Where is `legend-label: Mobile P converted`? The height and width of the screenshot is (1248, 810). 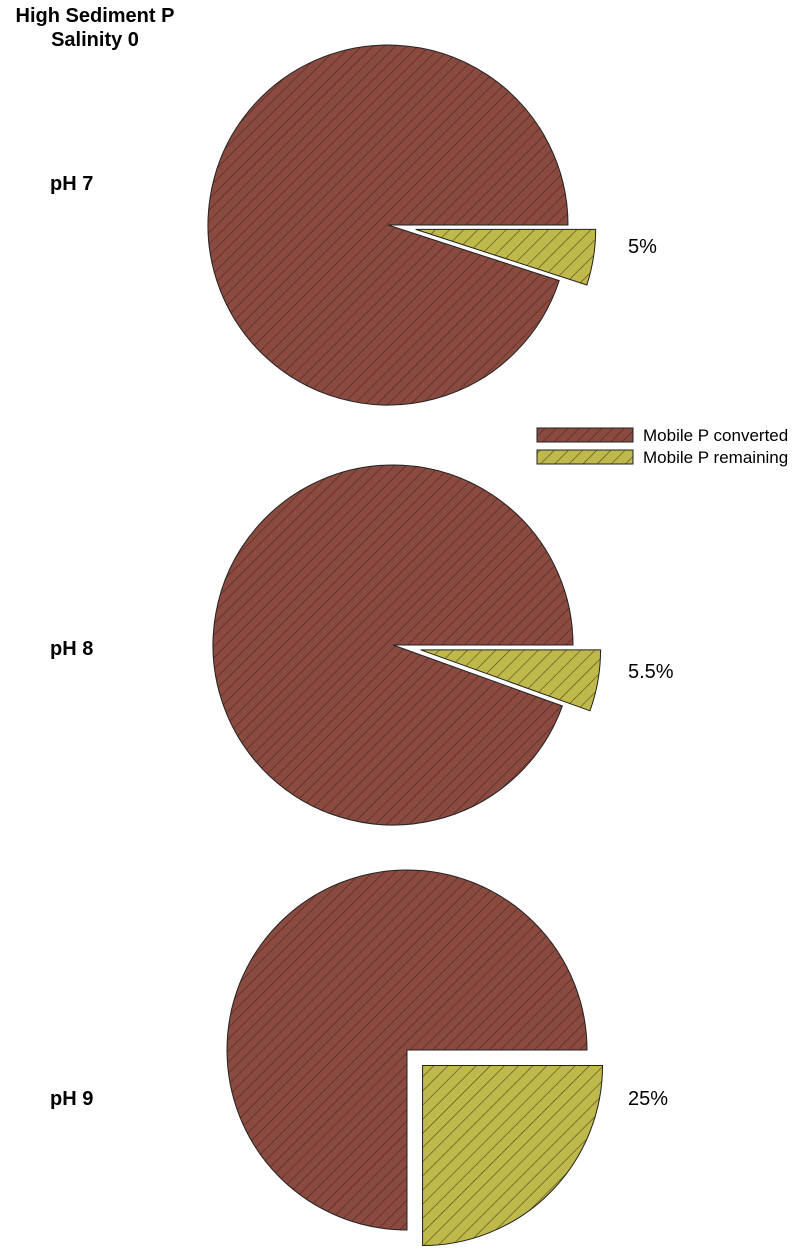
legend-label: Mobile P converted is located at coordinates (715, 435).